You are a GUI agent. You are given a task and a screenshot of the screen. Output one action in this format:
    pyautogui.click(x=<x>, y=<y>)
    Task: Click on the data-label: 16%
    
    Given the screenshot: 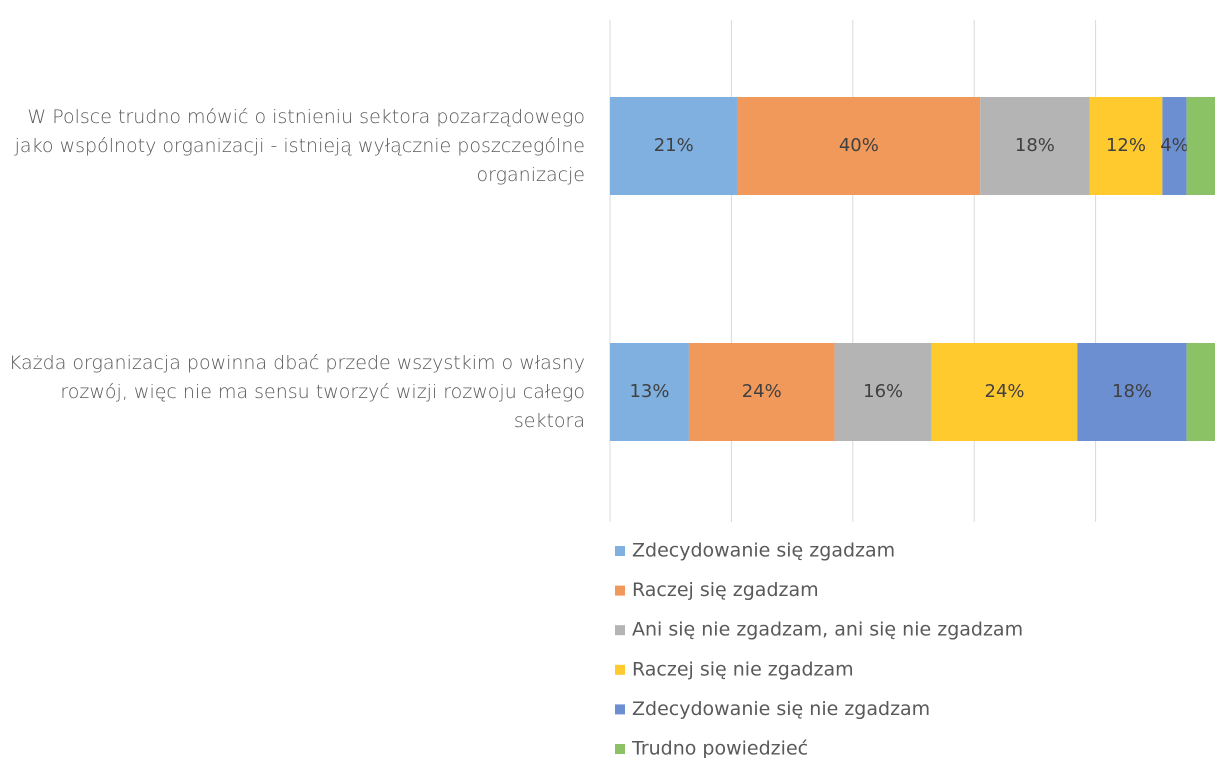 What is the action you would take?
    pyautogui.click(x=883, y=391)
    